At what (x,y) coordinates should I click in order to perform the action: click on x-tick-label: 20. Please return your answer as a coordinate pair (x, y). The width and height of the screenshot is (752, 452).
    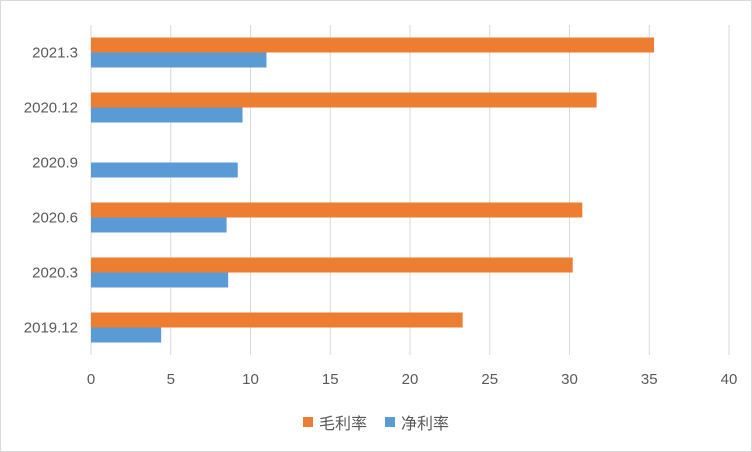
    Looking at the image, I should click on (410, 379).